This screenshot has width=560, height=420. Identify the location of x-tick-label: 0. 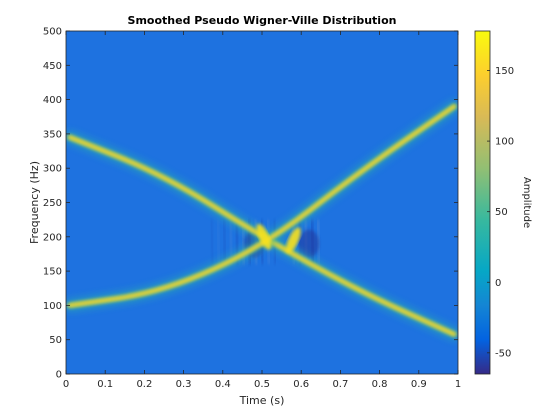
(66, 384).